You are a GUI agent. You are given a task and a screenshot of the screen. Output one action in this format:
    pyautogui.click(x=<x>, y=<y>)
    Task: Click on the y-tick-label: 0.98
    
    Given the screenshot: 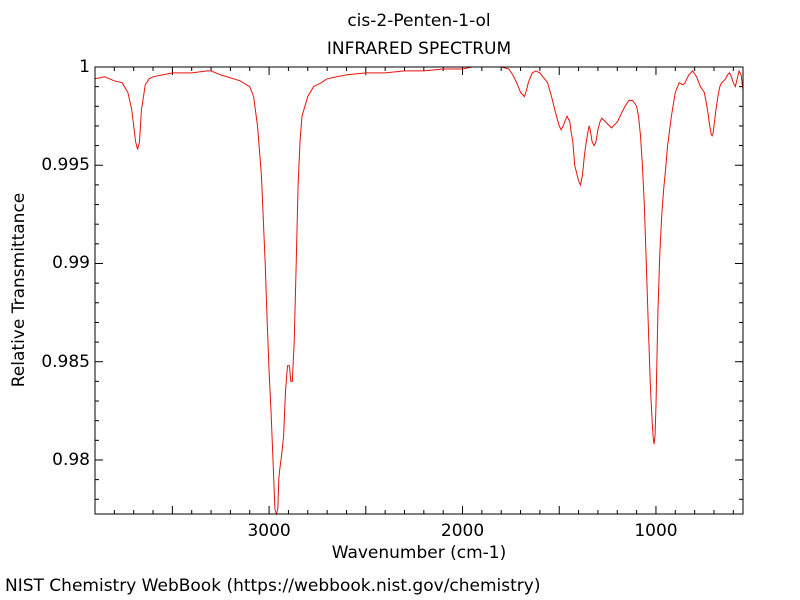 What is the action you would take?
    pyautogui.click(x=71, y=459)
    